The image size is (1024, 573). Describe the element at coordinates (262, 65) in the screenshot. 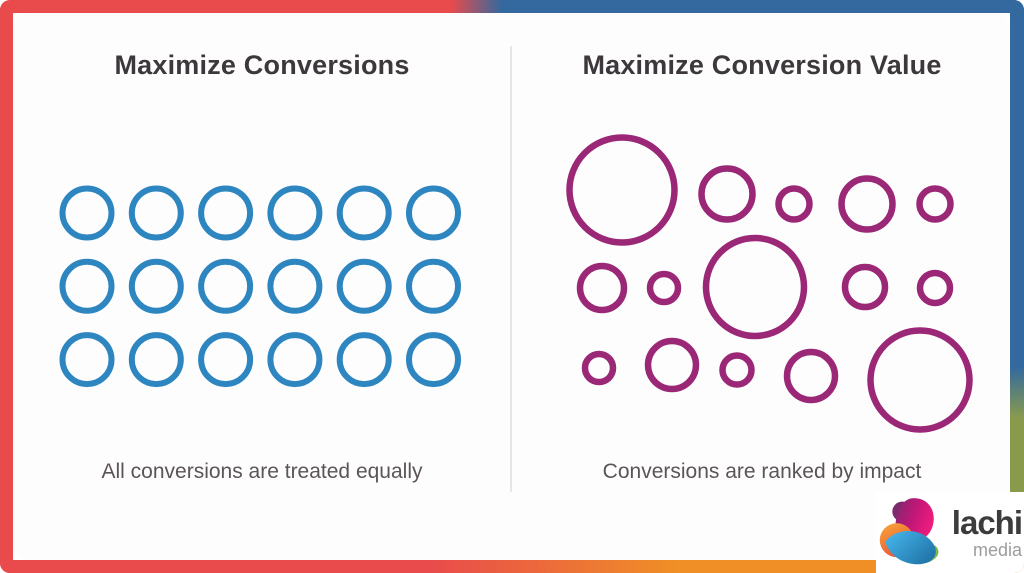

I see `left-title: Maximize Conversions` at that location.